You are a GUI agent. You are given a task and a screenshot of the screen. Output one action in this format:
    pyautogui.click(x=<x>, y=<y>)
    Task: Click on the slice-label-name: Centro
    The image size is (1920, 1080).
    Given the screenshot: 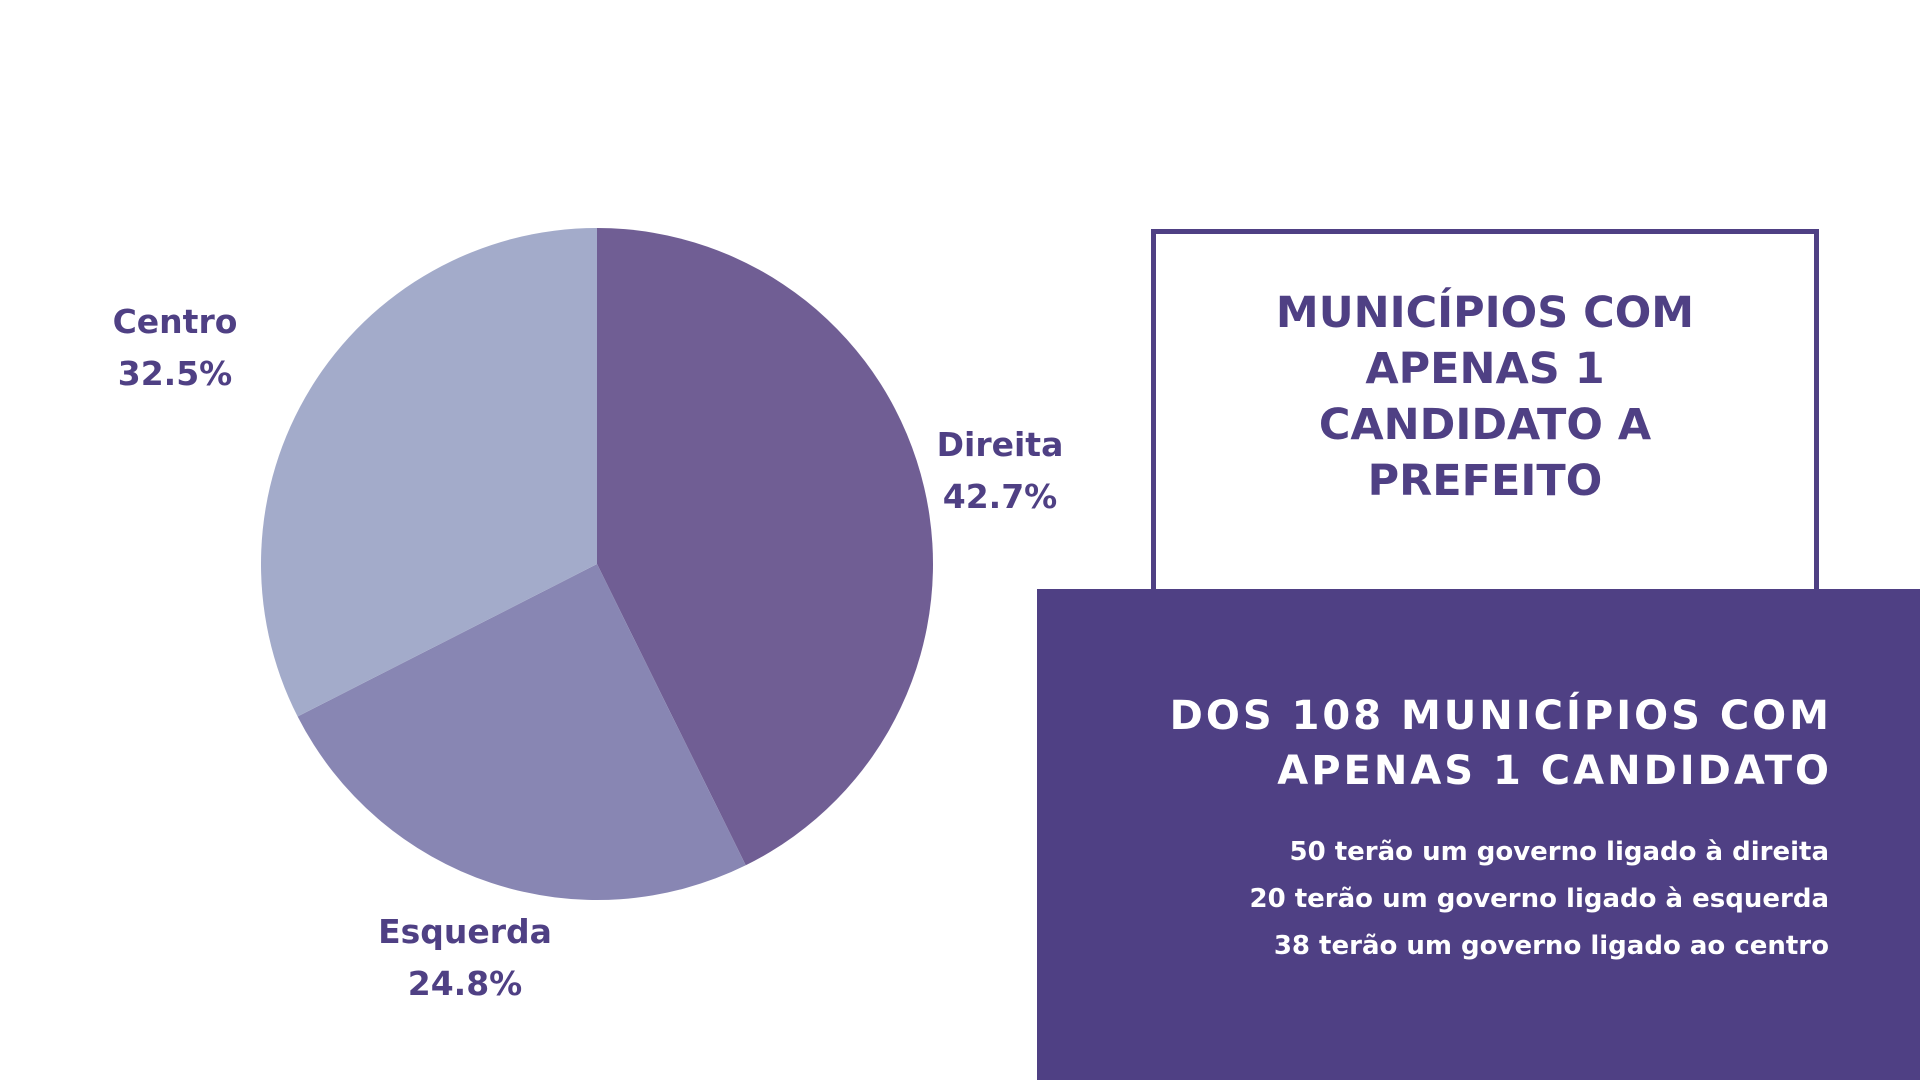 What is the action you would take?
    pyautogui.click(x=175, y=321)
    